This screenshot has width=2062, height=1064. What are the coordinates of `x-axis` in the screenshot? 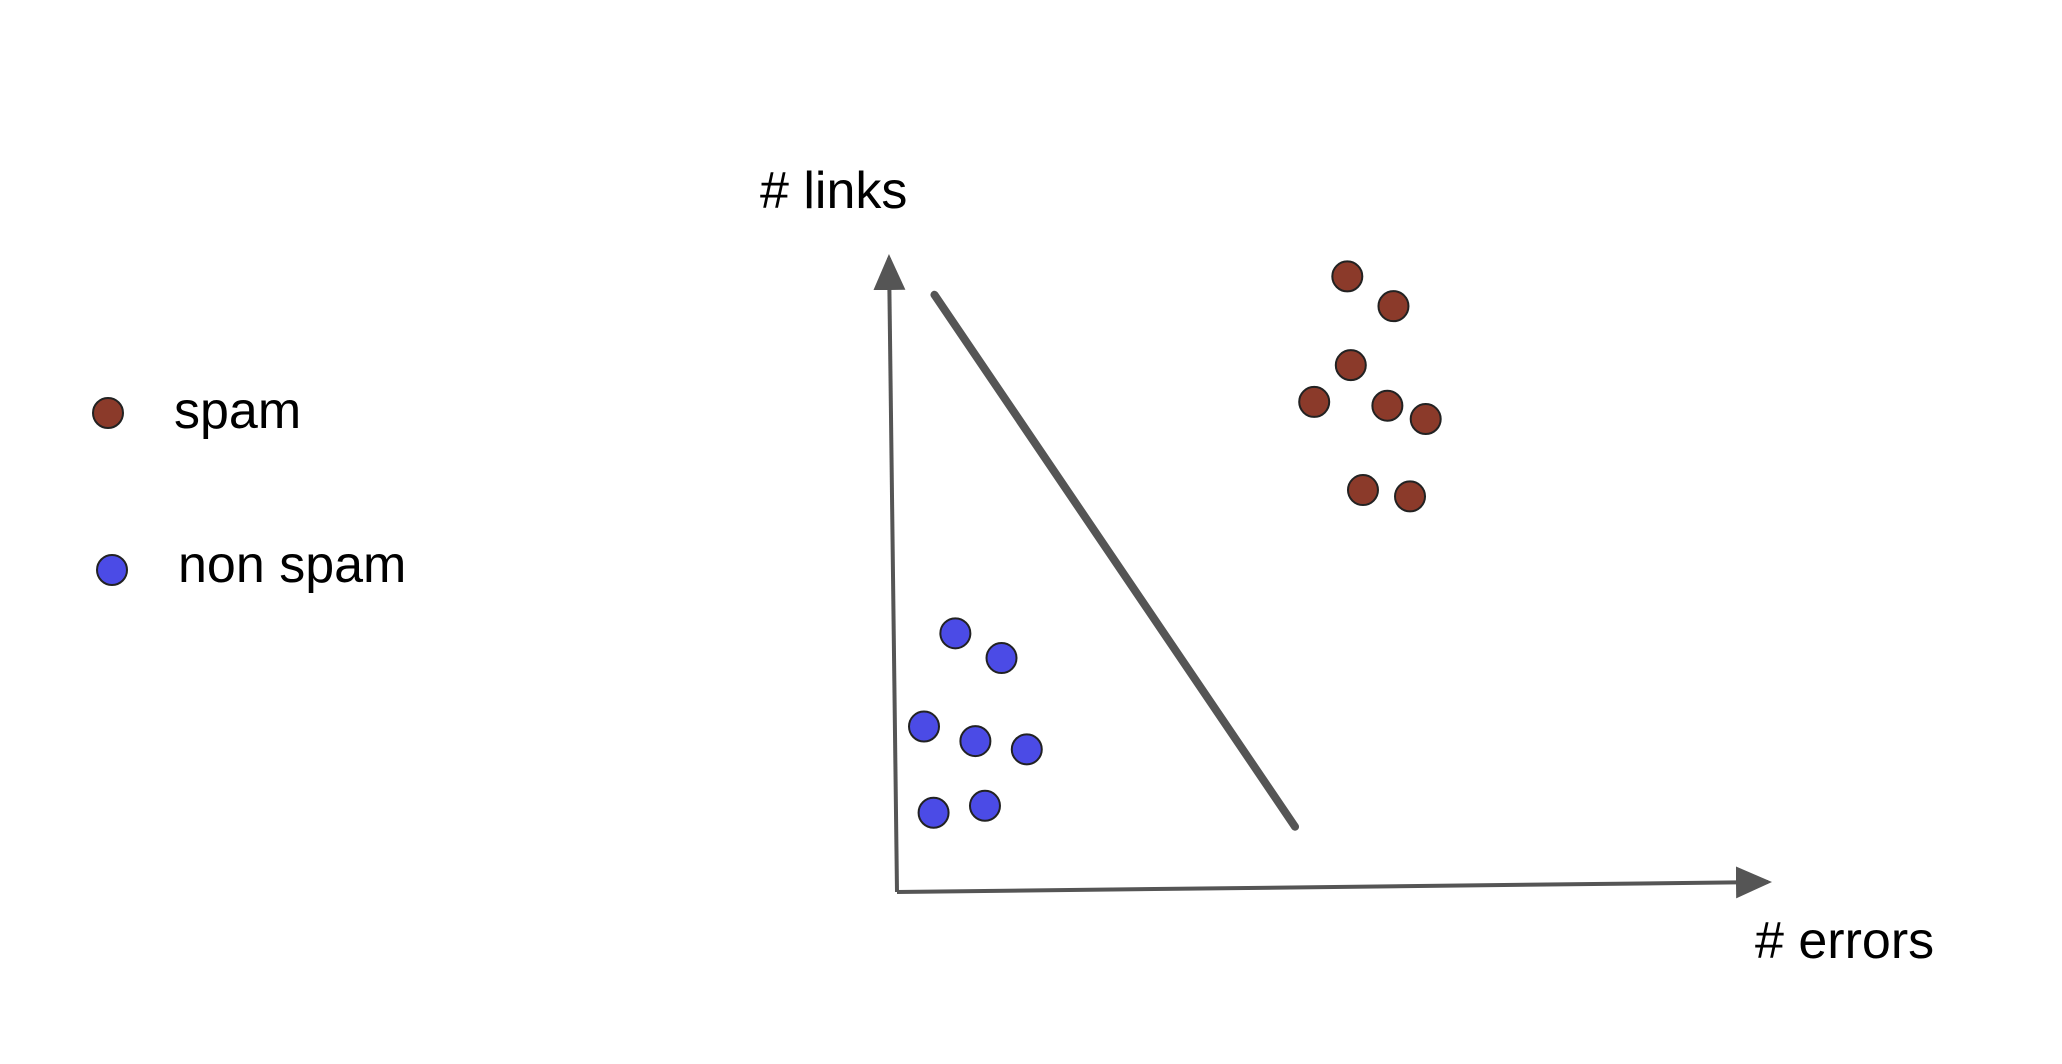 It's located at (1334, 882).